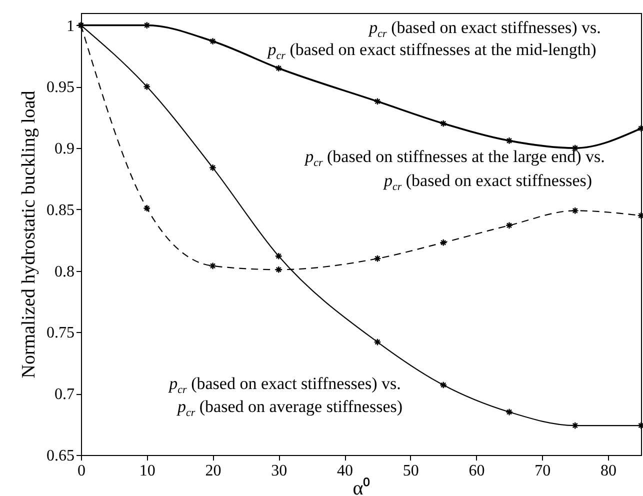 The height and width of the screenshot is (496, 643). I want to click on x-tick-label: 20, so click(213, 471).